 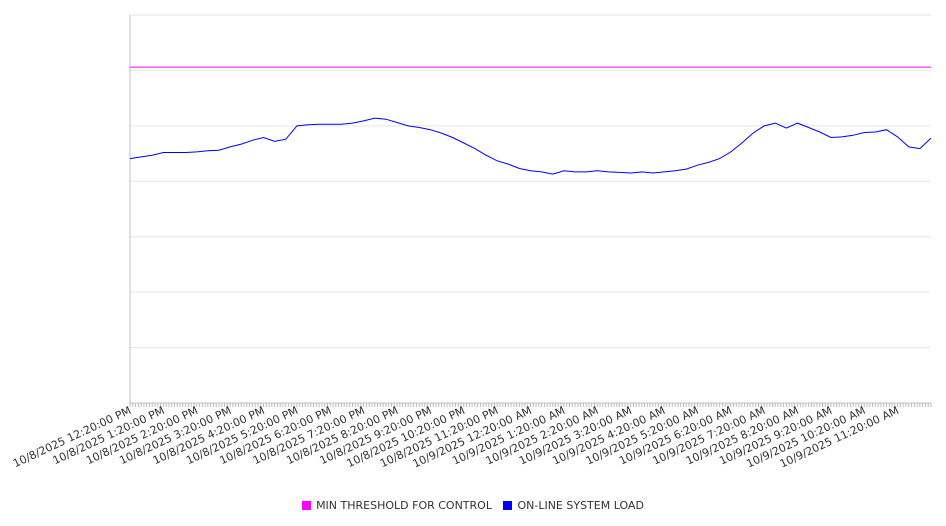 What do you see at coordinates (307, 505) in the screenshot?
I see `threshold-swatch-icon` at bounding box center [307, 505].